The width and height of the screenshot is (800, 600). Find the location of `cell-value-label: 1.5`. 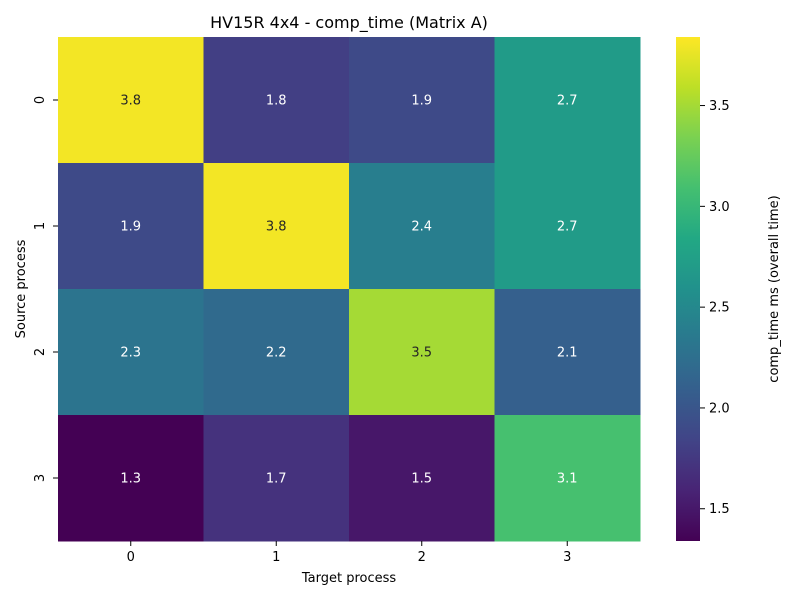

cell-value-label: 1.5 is located at coordinates (421, 479).